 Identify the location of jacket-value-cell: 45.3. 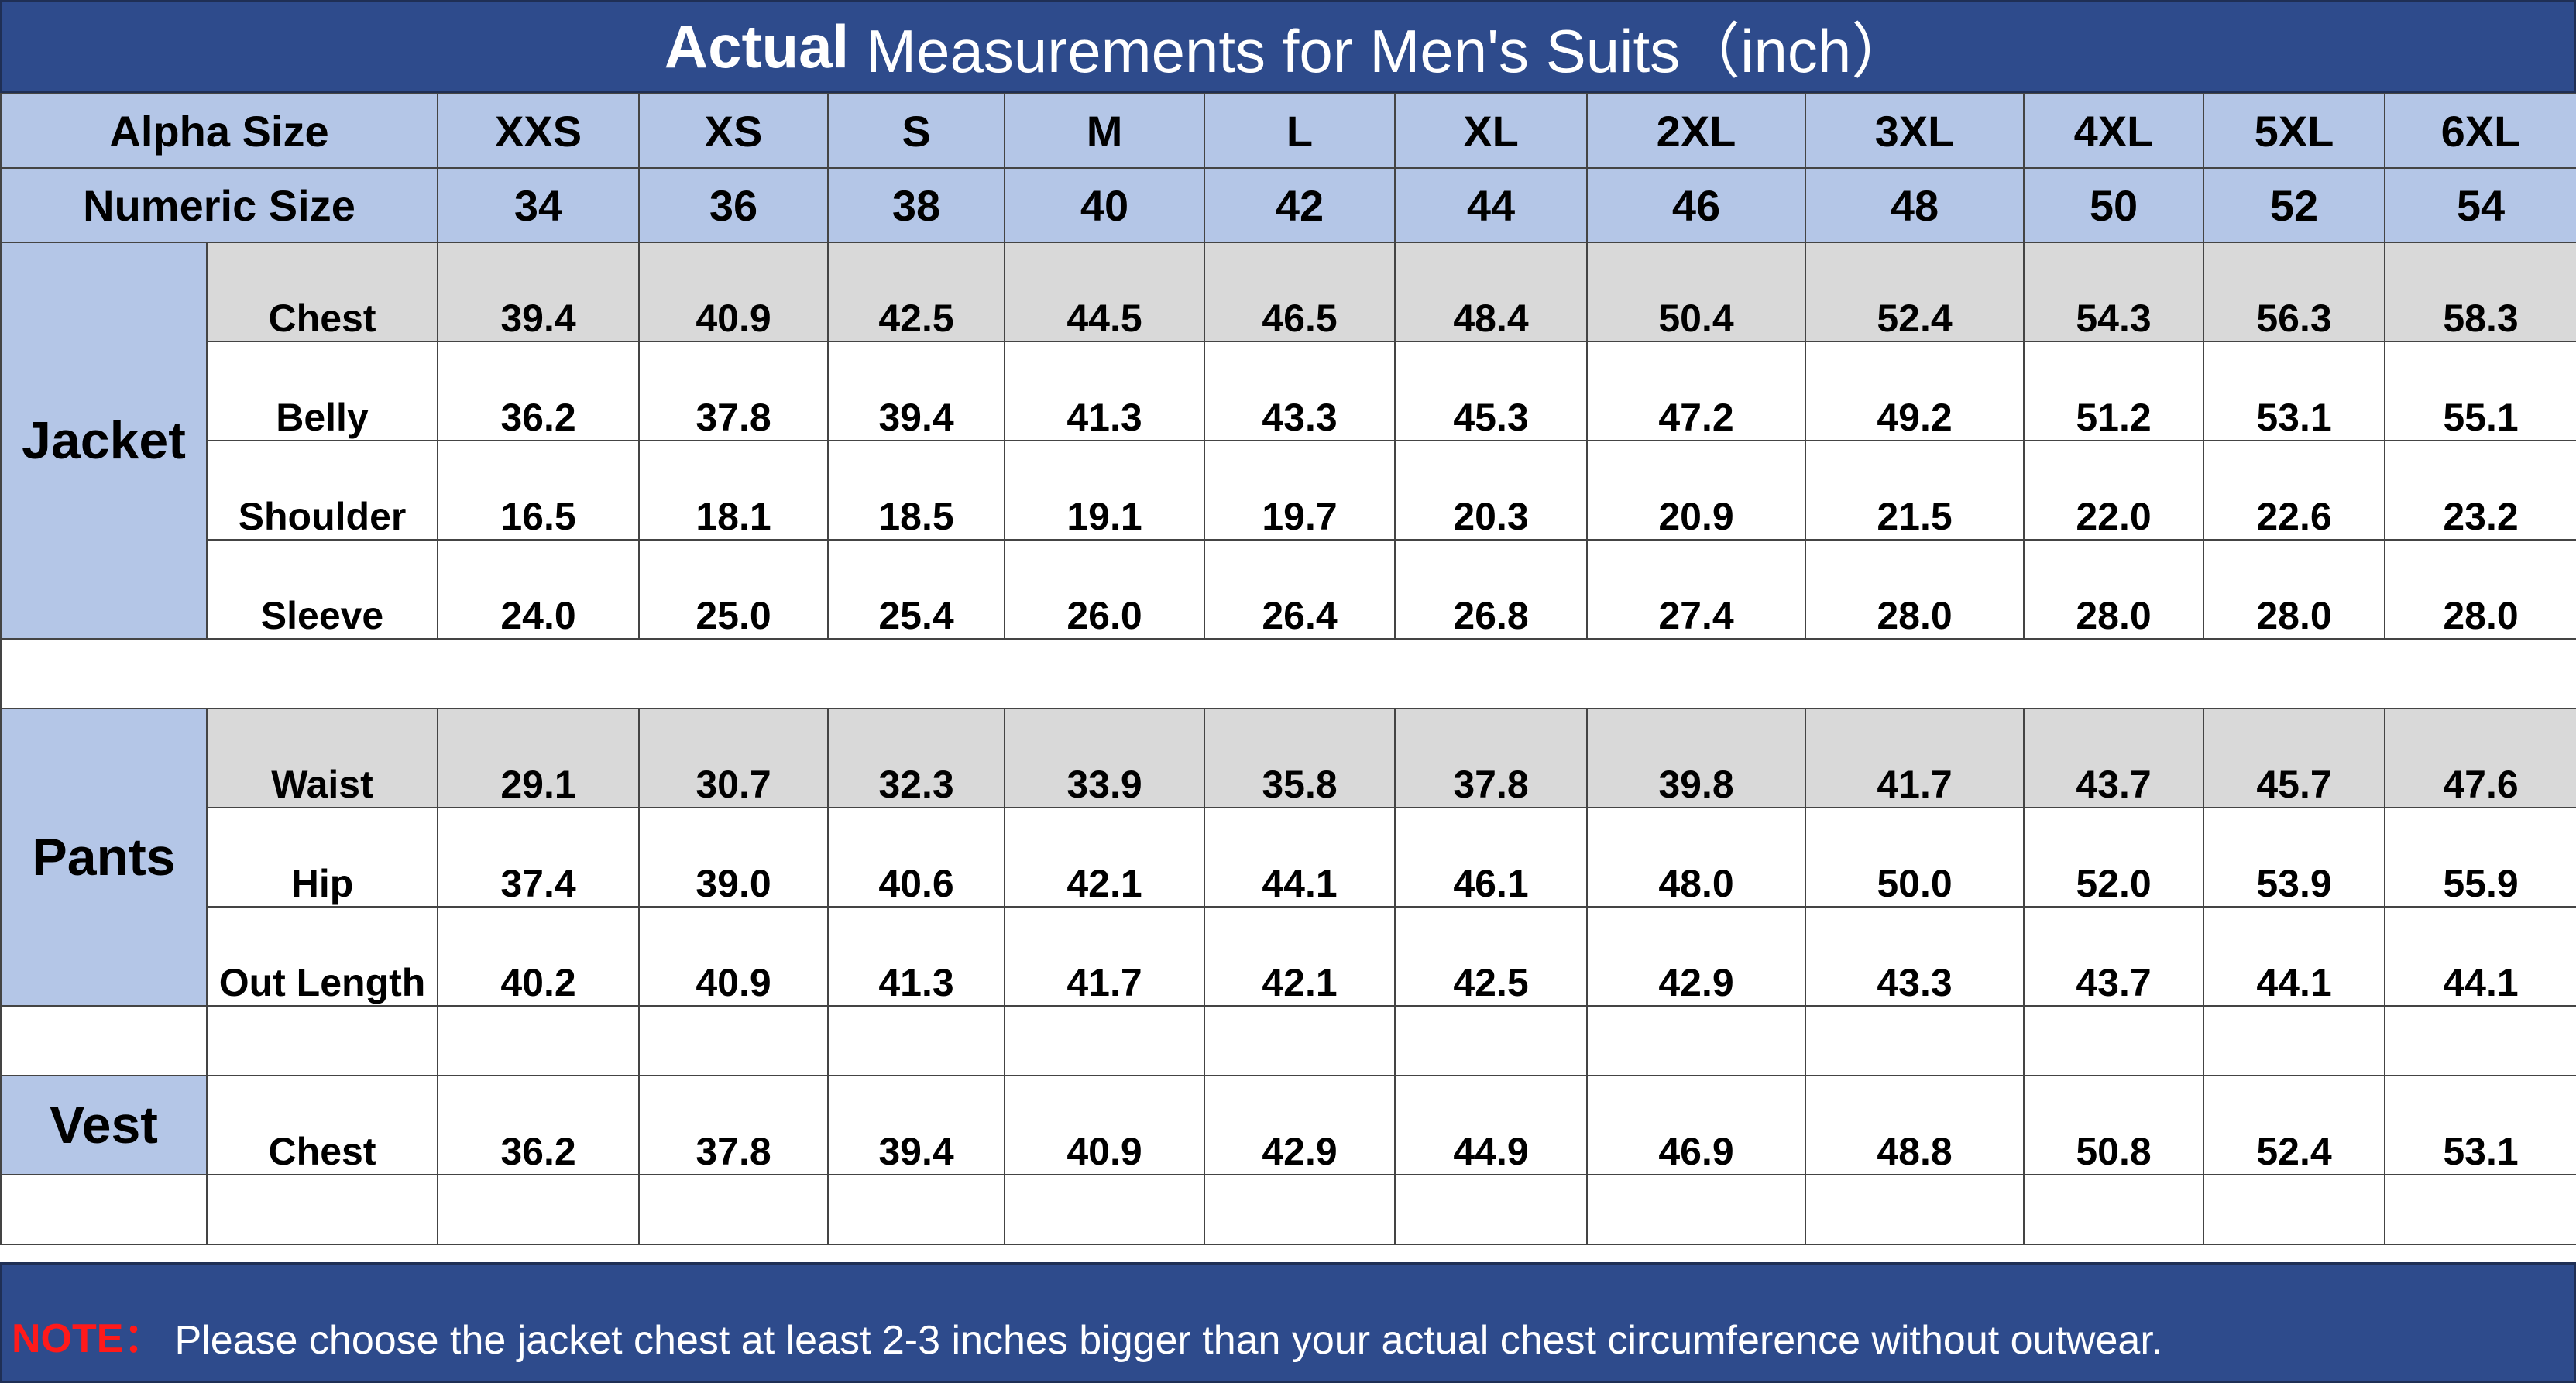
(1491, 391).